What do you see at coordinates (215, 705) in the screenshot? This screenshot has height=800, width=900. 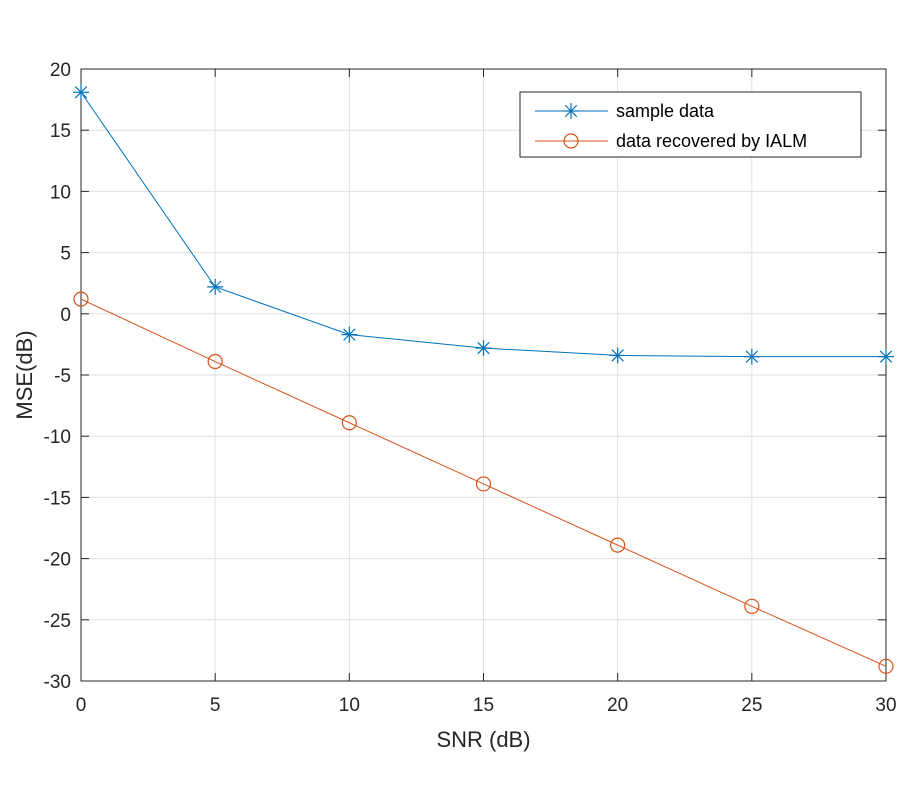 I see `x-tick-label: 5` at bounding box center [215, 705].